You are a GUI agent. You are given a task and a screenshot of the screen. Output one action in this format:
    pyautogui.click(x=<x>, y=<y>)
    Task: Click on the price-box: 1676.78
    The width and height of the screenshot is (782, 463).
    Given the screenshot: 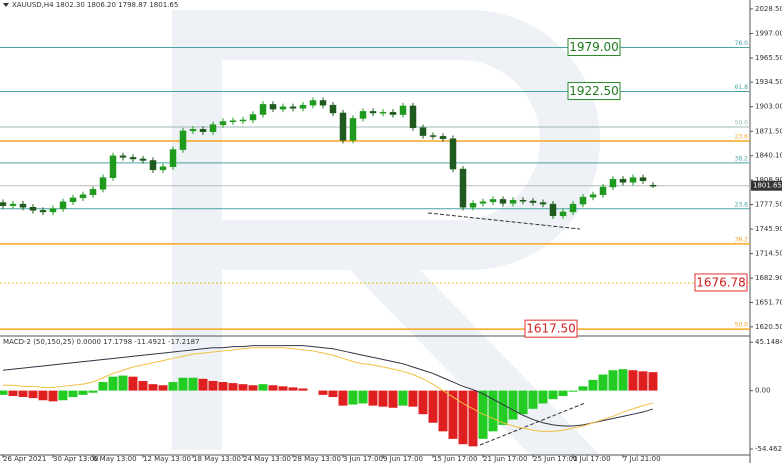 What is the action you would take?
    pyautogui.click(x=721, y=282)
    